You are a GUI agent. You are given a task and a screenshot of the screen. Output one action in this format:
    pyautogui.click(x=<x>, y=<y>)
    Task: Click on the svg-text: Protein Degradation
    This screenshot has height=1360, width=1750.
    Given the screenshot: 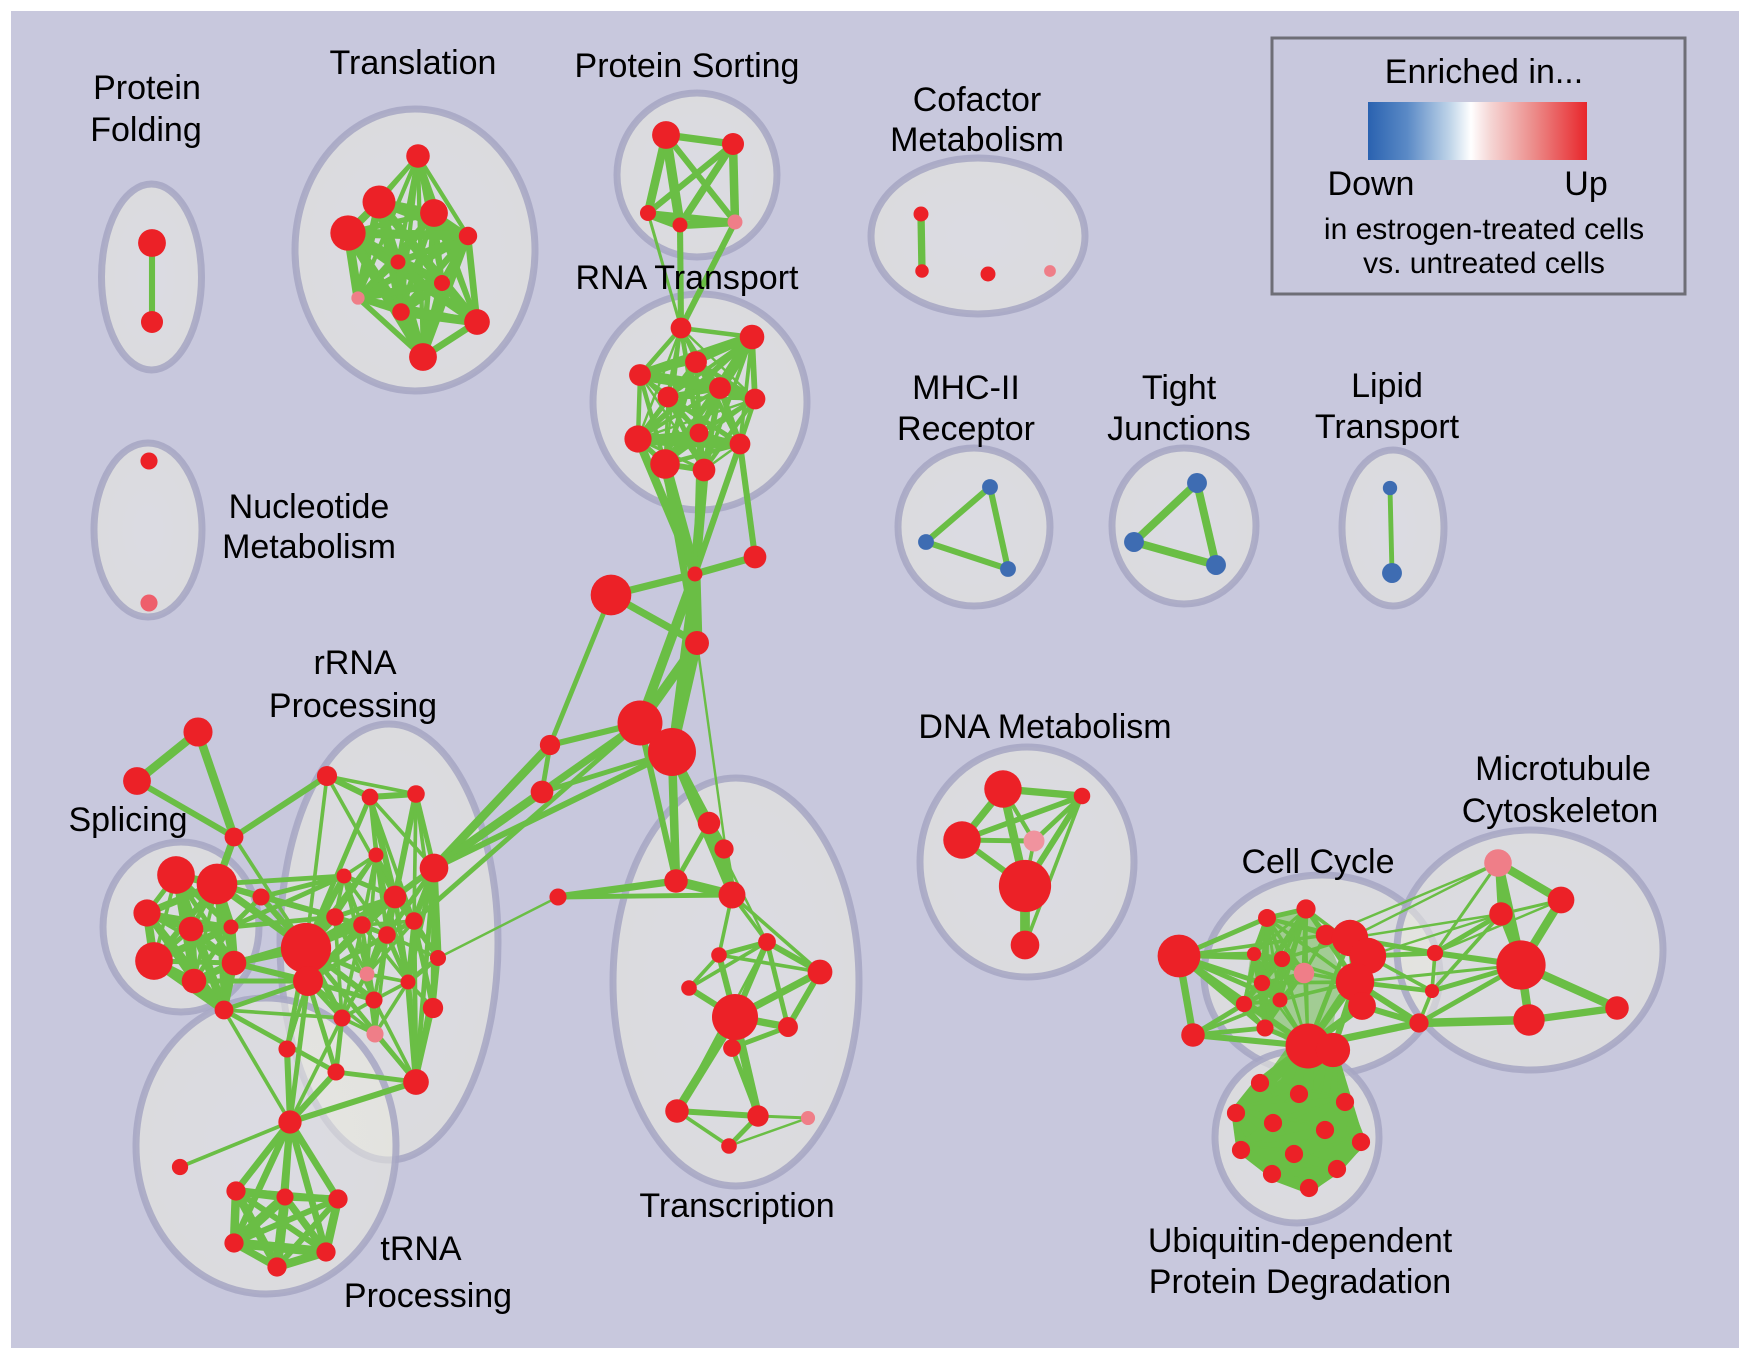 What is the action you would take?
    pyautogui.click(x=1300, y=1282)
    